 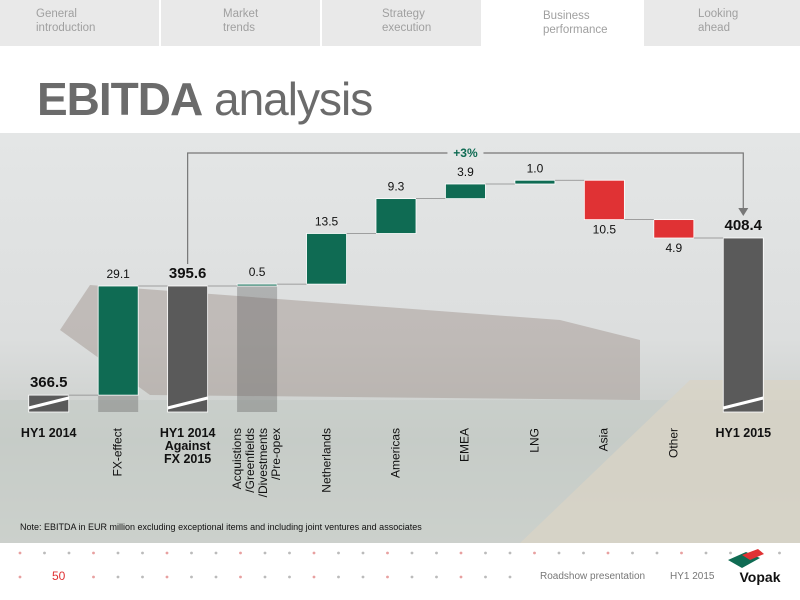 What do you see at coordinates (535, 168) in the screenshot?
I see `value-label: 1.0` at bounding box center [535, 168].